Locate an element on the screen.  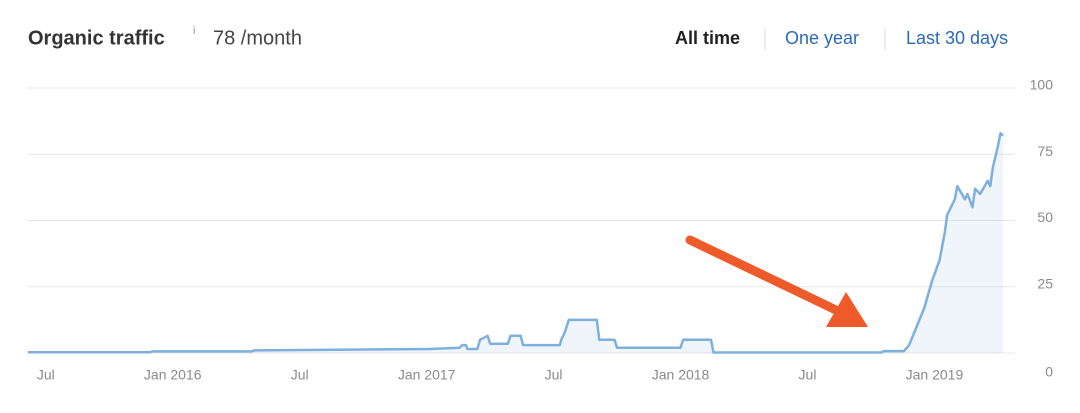
tab: Last 30 days is located at coordinates (957, 38).